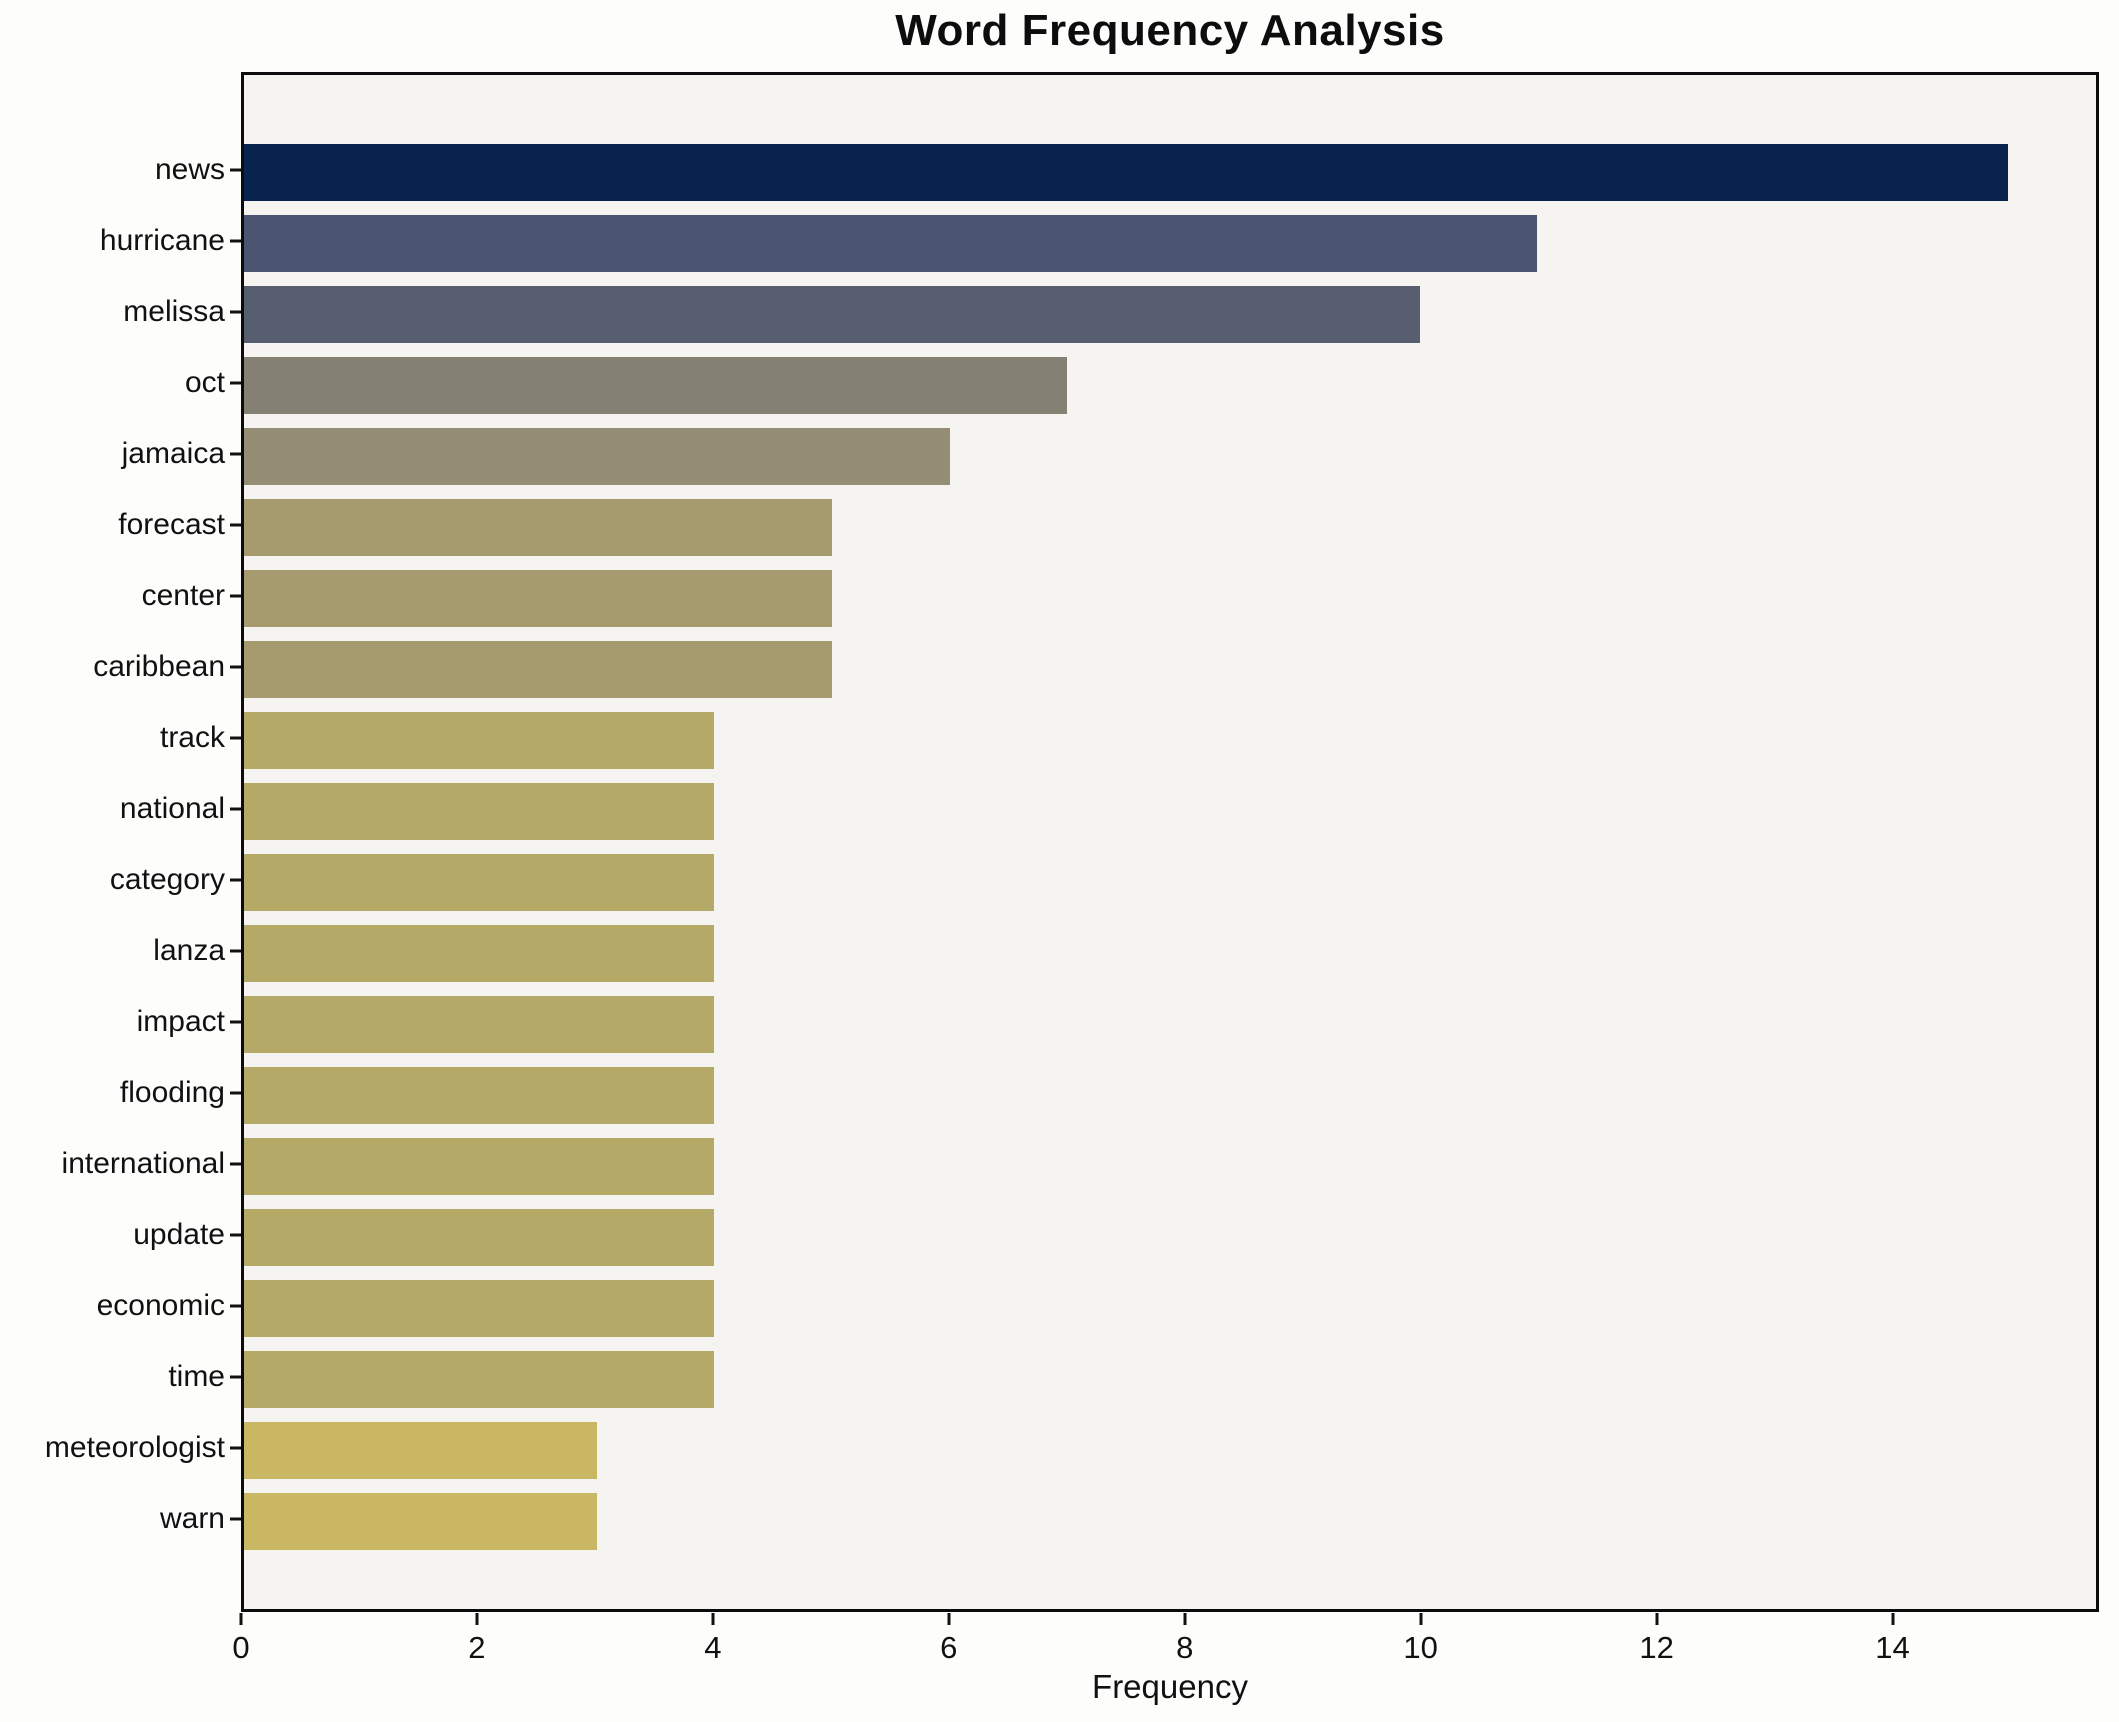 This screenshot has width=2119, height=1722. I want to click on x-tick-label: 10, so click(1420, 1647).